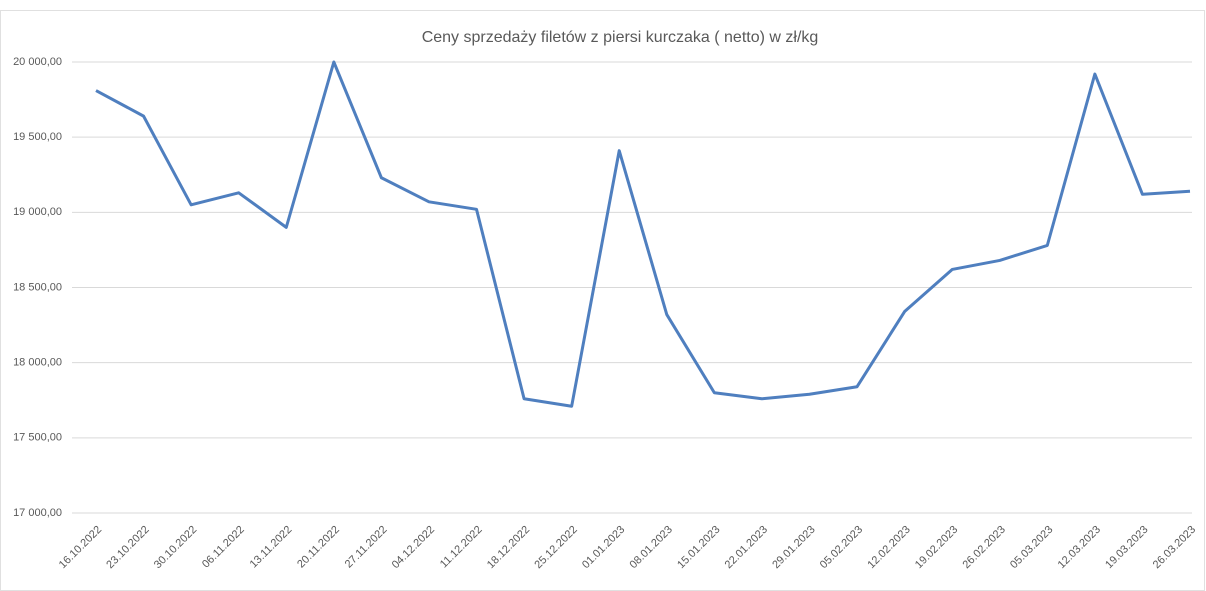  I want to click on x-tick-label: 29.01.2023, so click(793, 547).